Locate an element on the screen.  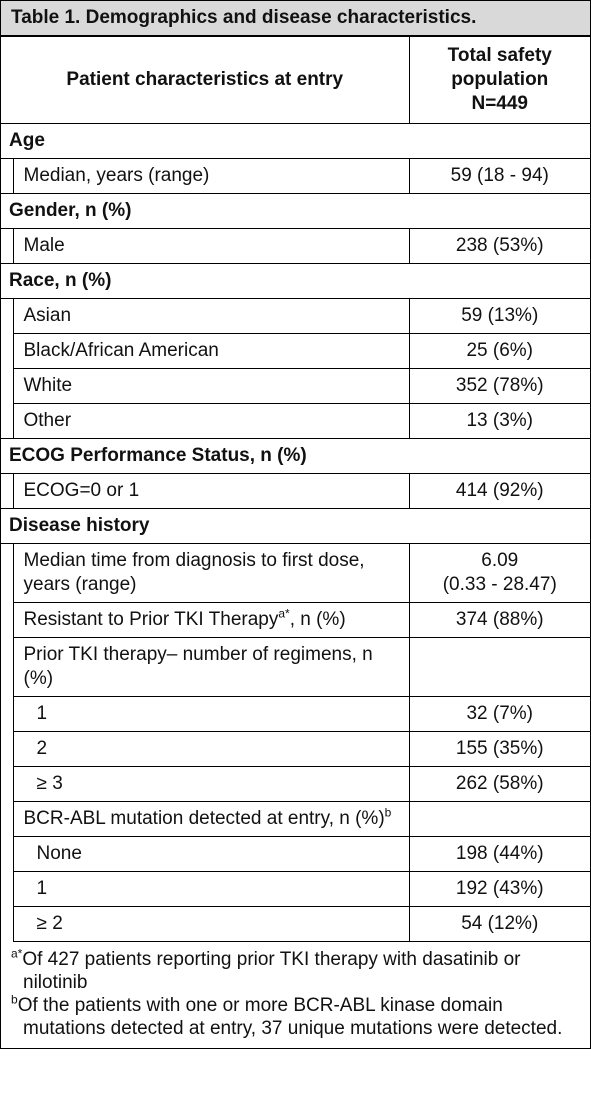
table-row: 1 32 (7%) is located at coordinates (295, 714).